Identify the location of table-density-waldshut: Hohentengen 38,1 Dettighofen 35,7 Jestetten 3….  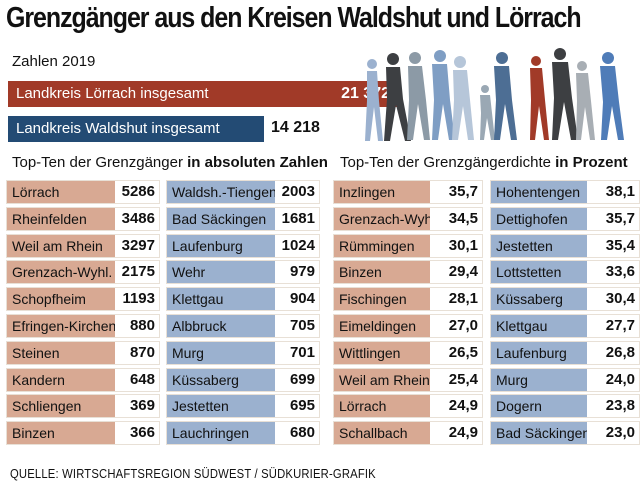
(565, 314).